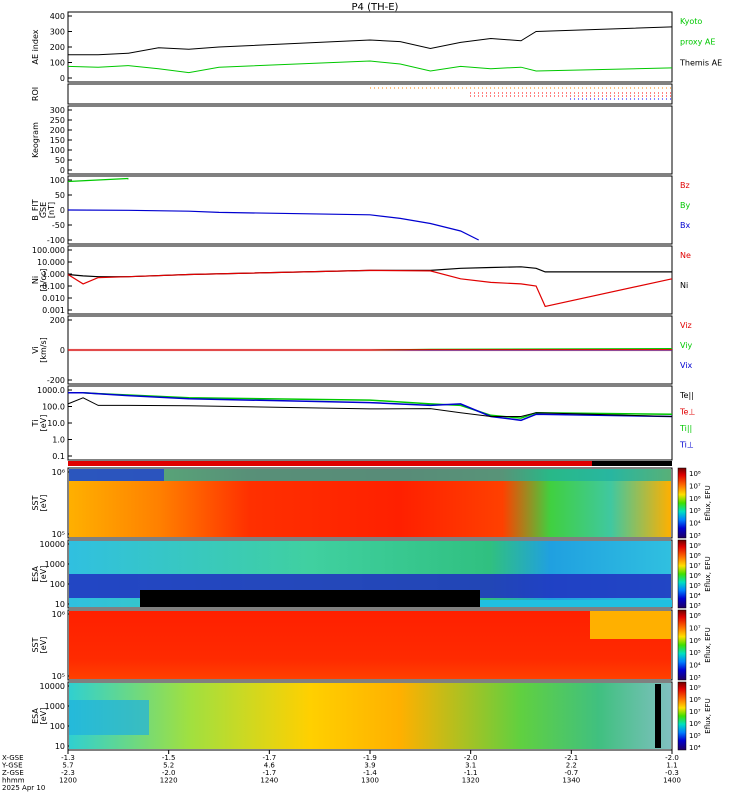  What do you see at coordinates (68, 773) in the screenshot?
I see `x-tick-label-z: -2.3` at bounding box center [68, 773].